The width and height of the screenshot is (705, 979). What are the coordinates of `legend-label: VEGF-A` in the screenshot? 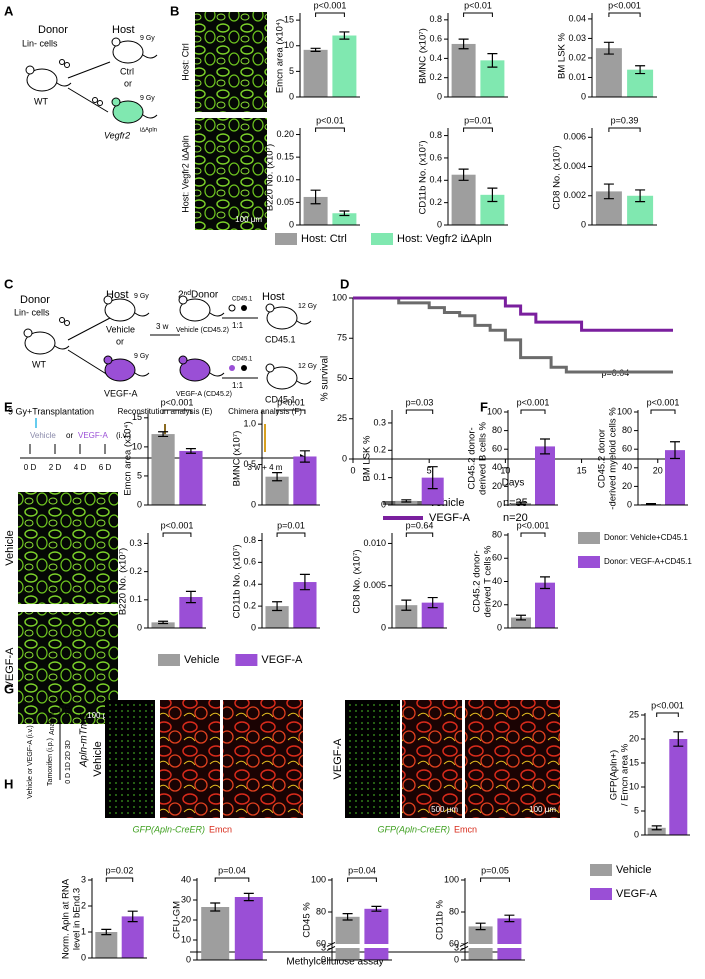 It's located at (282, 660).